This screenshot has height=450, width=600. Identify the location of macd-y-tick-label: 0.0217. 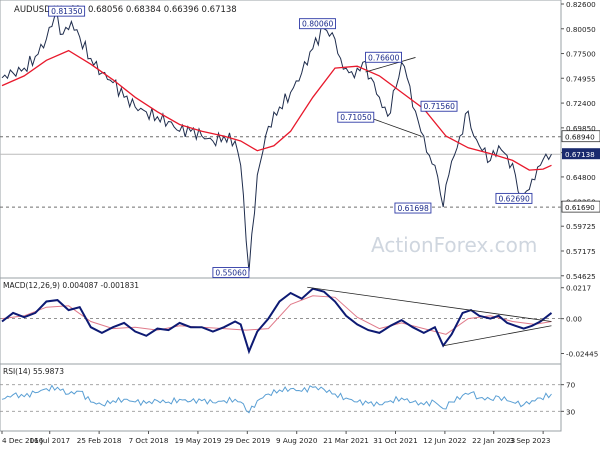
(578, 288).